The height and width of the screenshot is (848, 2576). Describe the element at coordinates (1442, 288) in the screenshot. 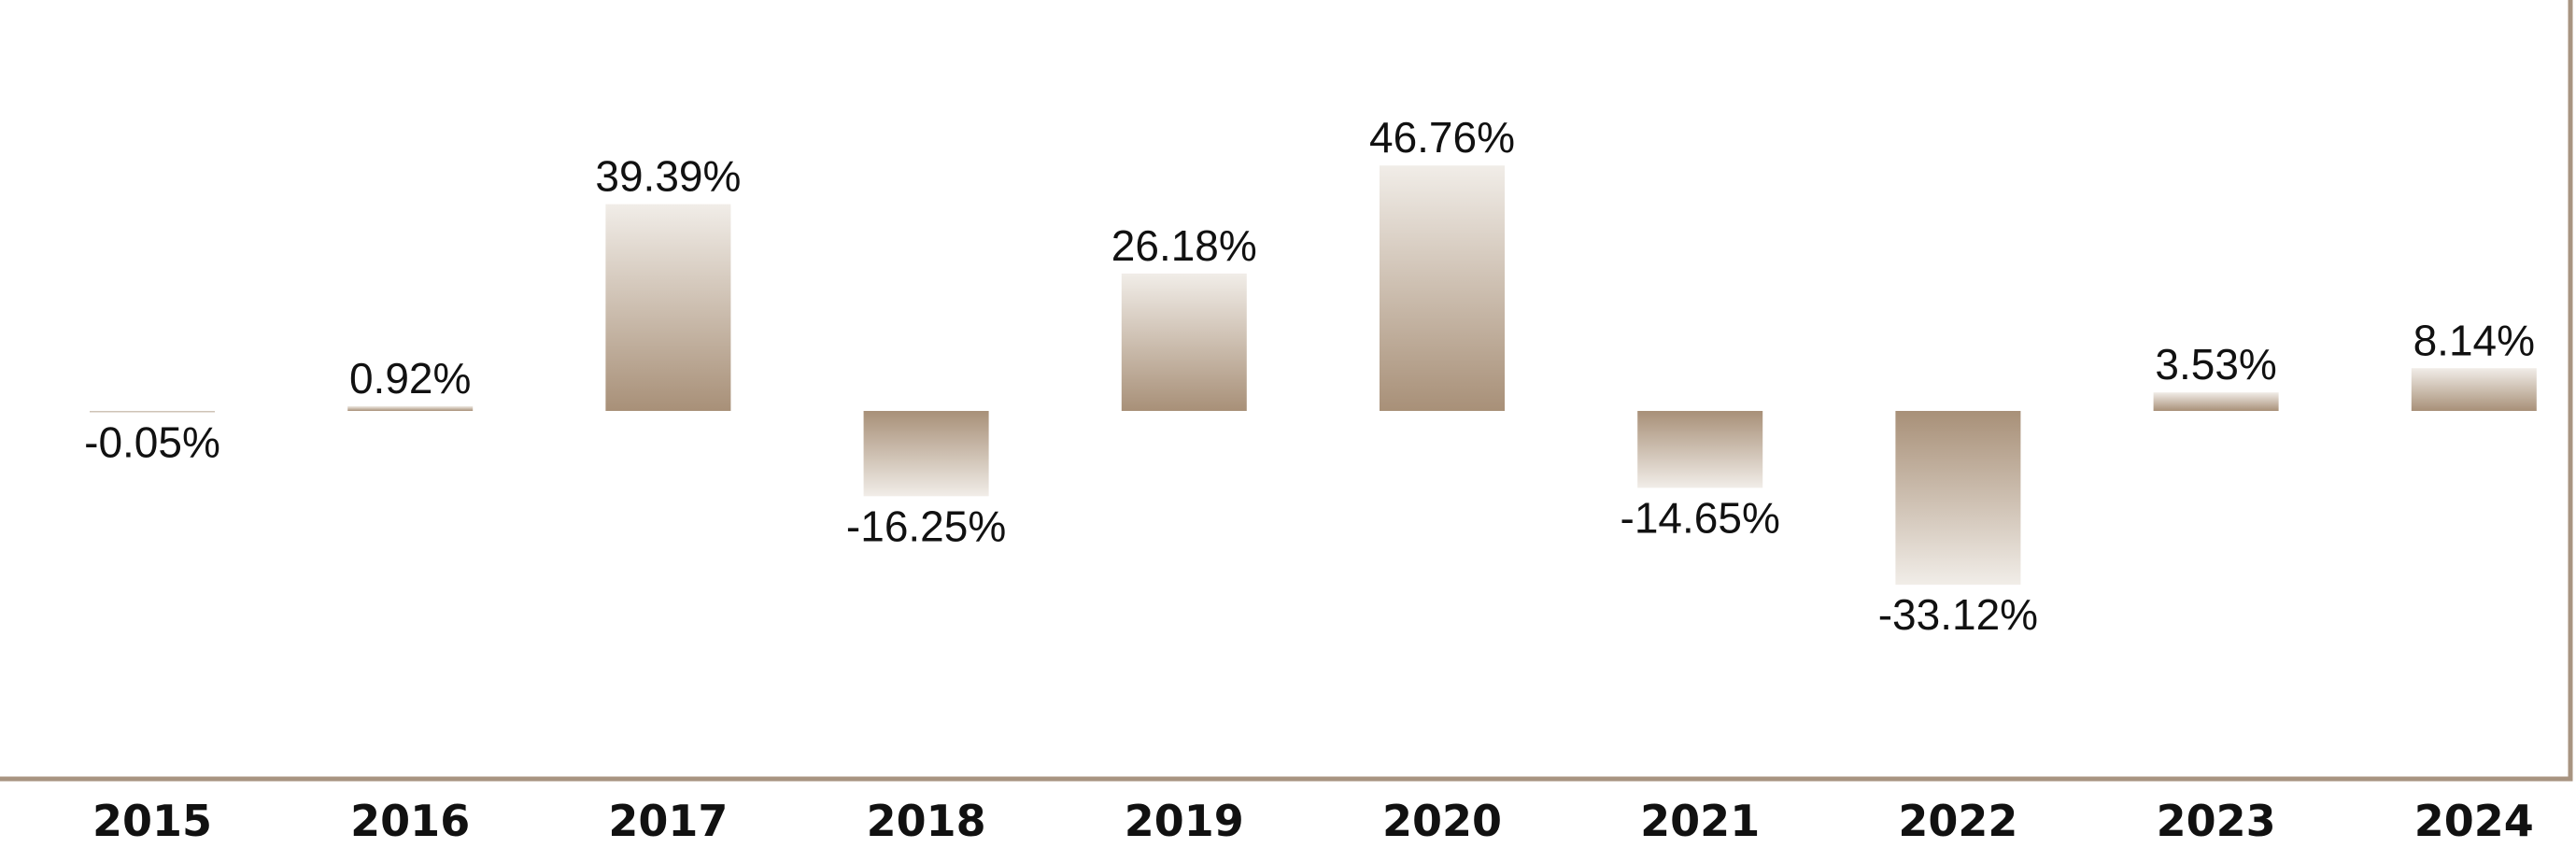

I see `bar-2020` at that location.